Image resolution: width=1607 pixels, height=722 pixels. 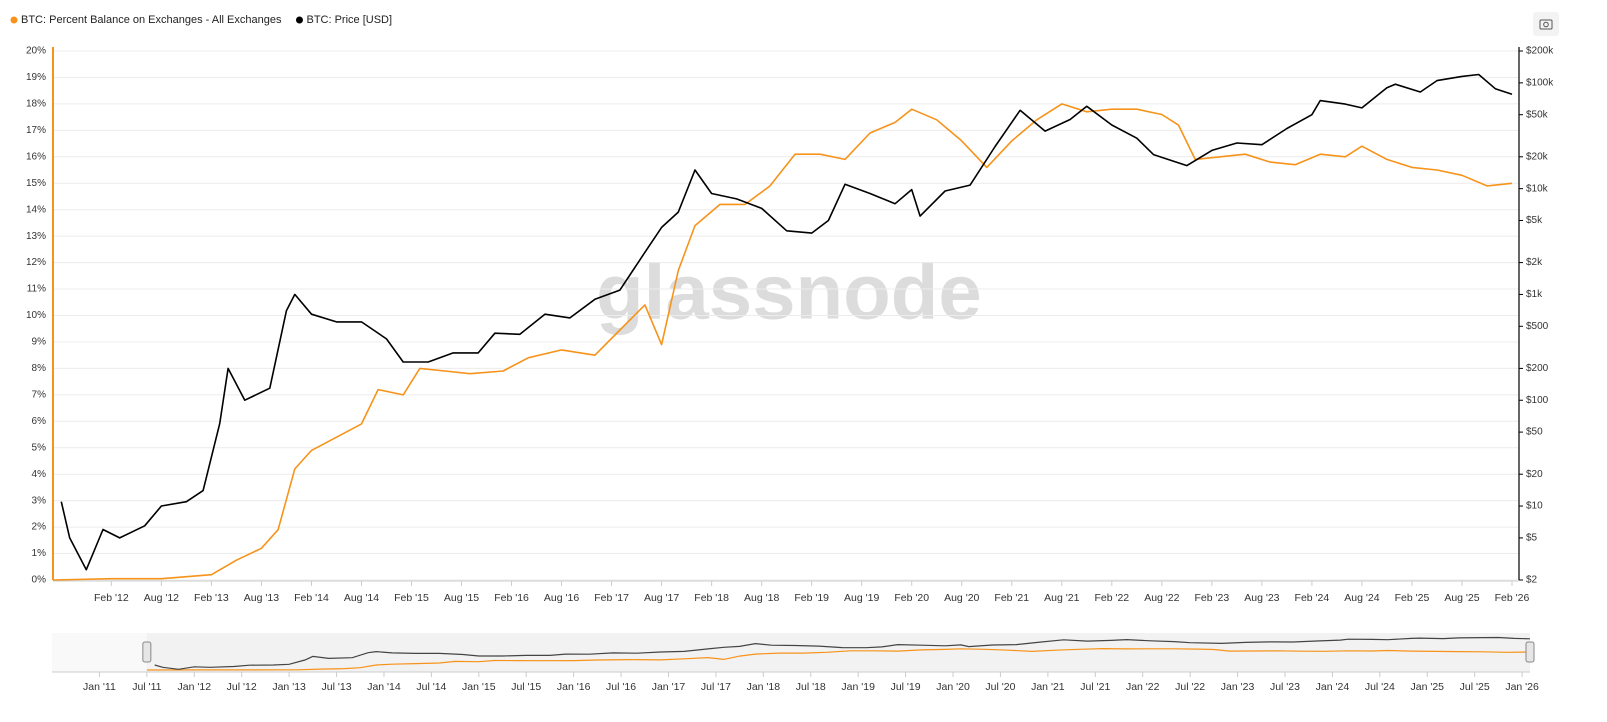 What do you see at coordinates (611, 598) in the screenshot?
I see `x-tick-label: Feb '17` at bounding box center [611, 598].